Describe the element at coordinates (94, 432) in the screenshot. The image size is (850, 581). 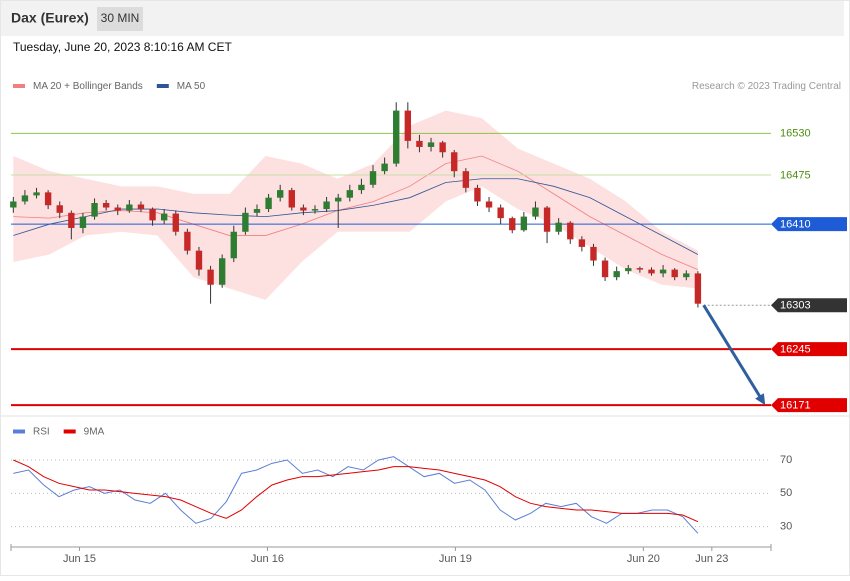
I see `legend-label: 9MA` at that location.